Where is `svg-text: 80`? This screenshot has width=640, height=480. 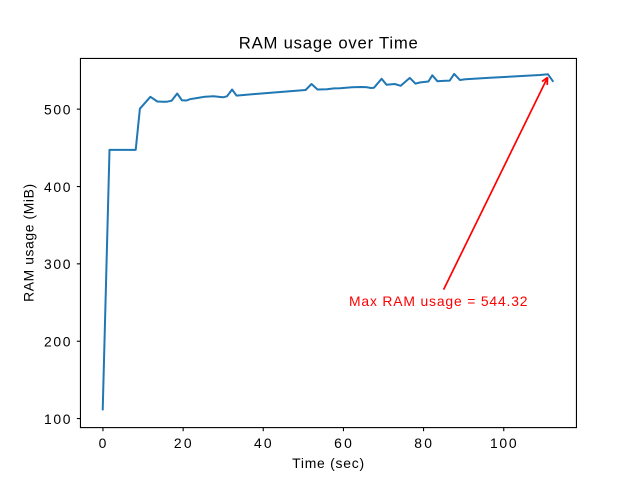 svg-text: 80 is located at coordinates (423, 443).